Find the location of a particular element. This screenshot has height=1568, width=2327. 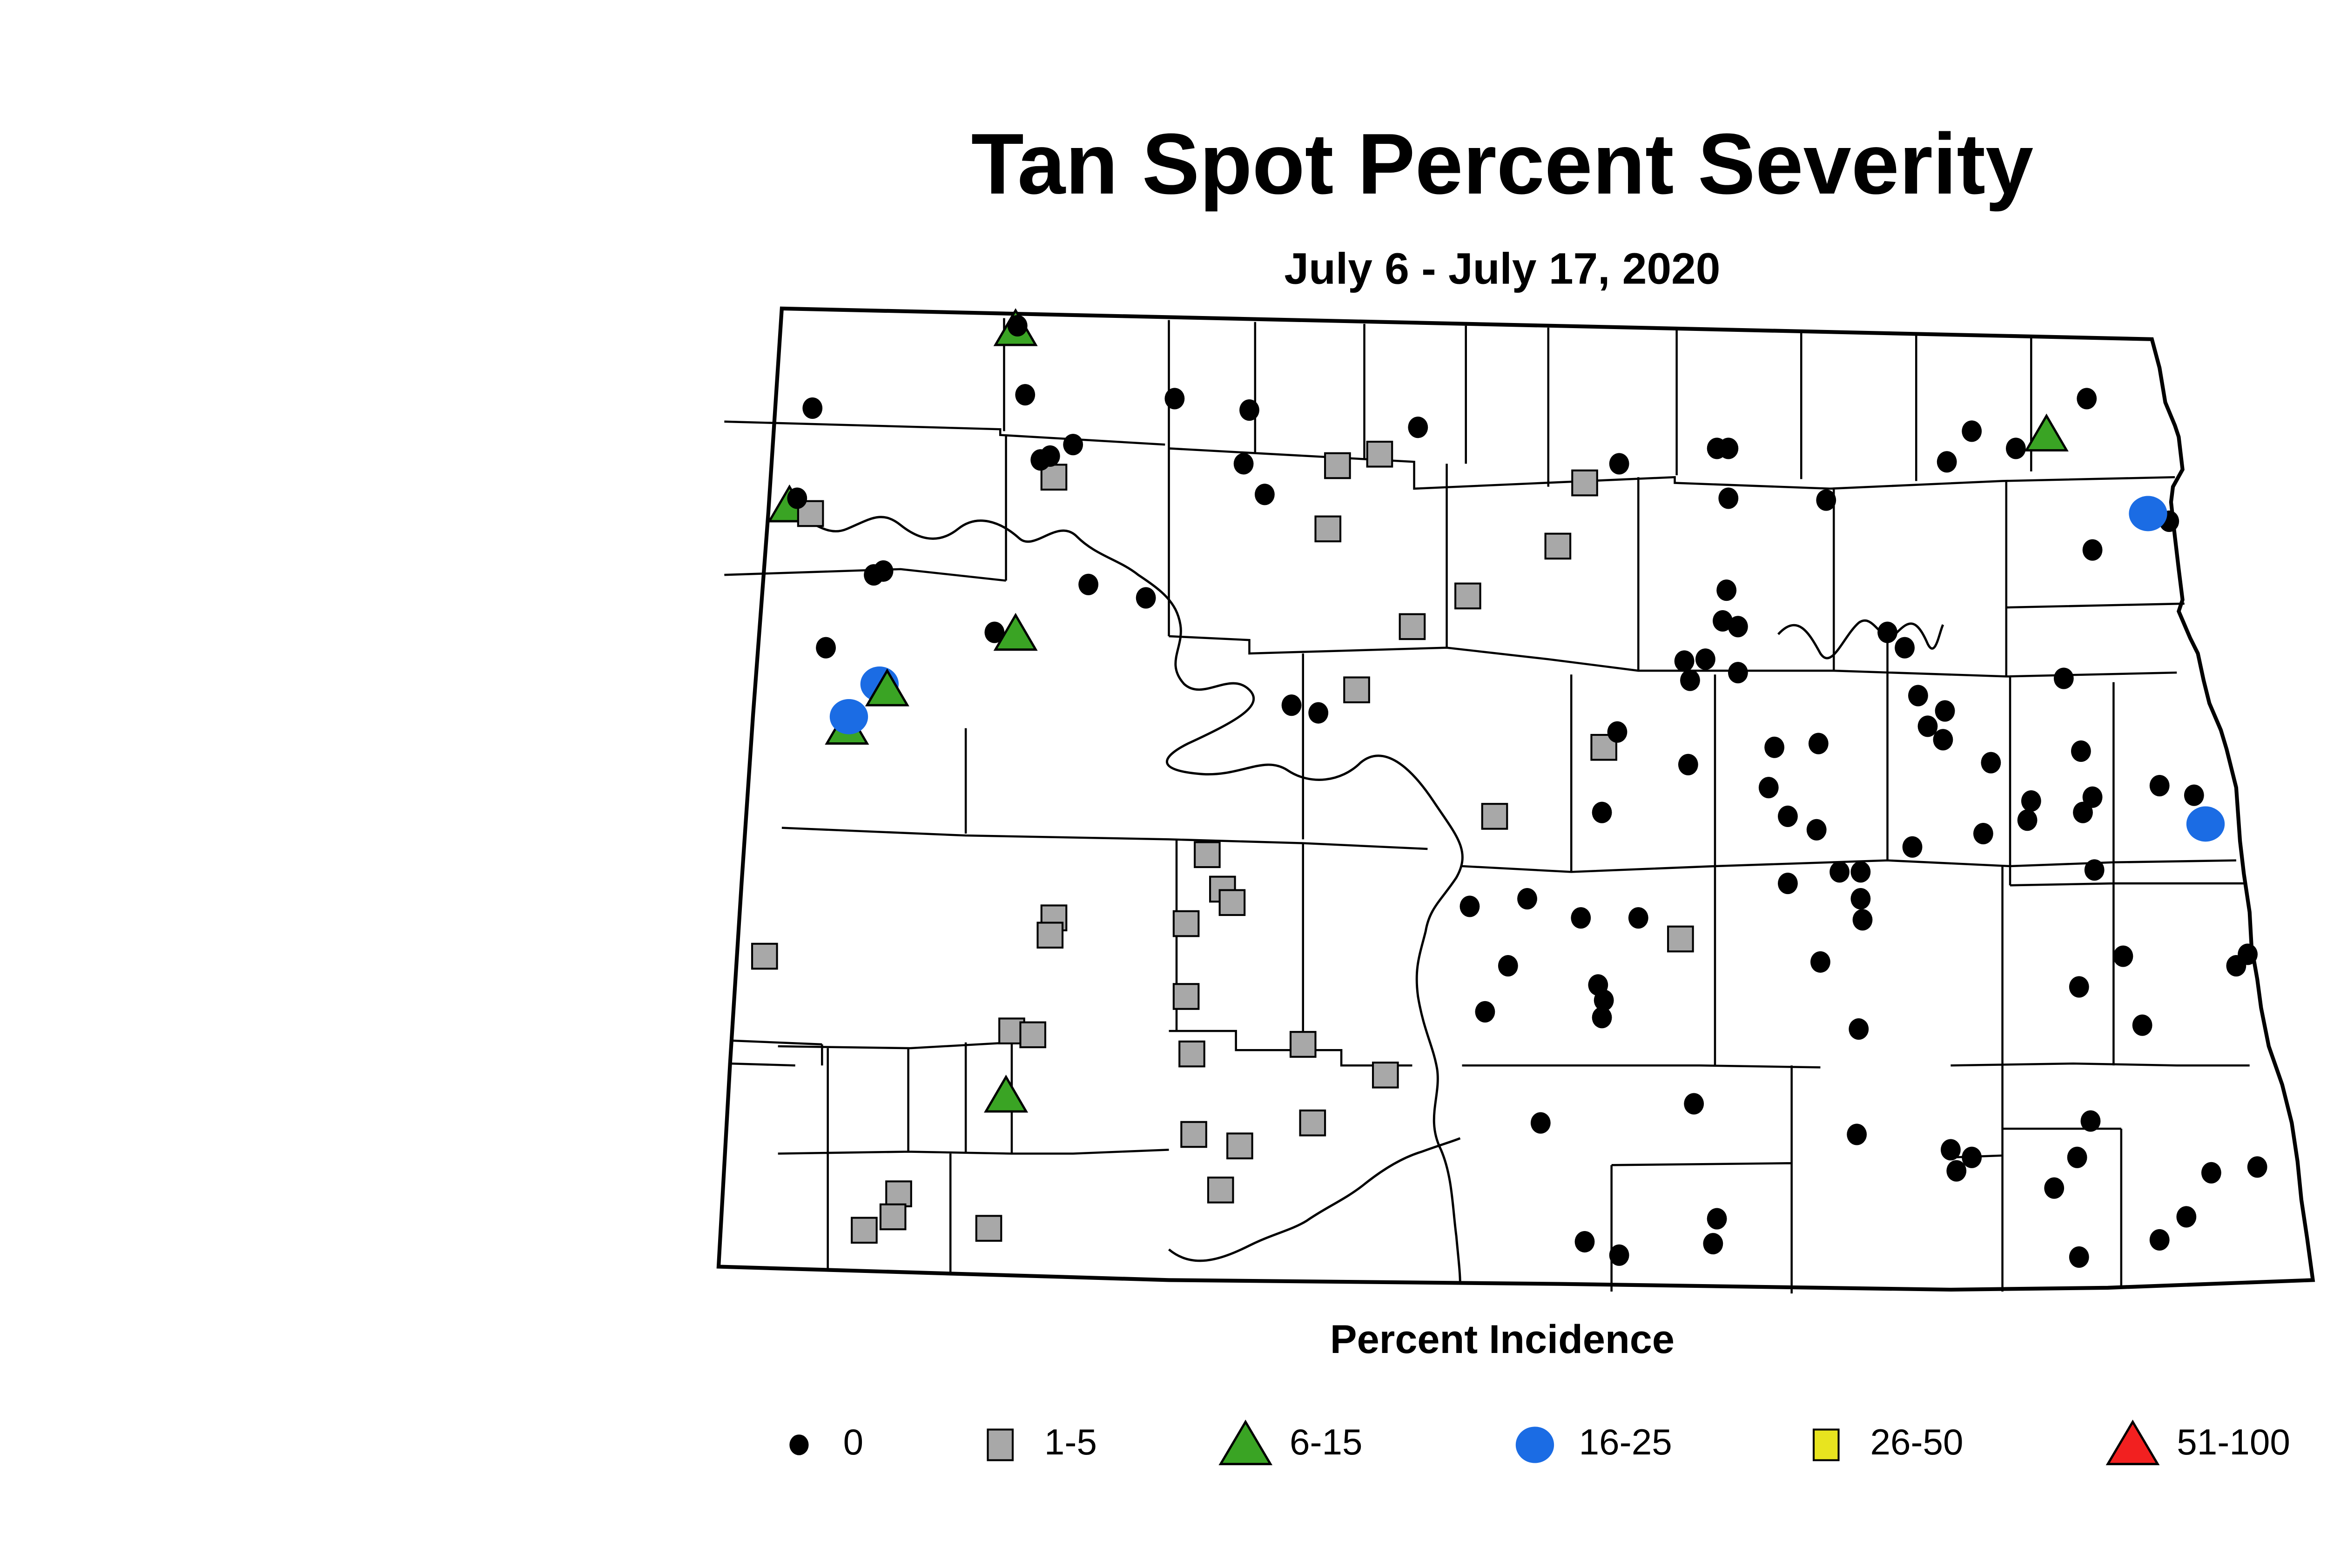

date-range-subtitle: July 6 - July 17, 2020 is located at coordinates (1502, 268).